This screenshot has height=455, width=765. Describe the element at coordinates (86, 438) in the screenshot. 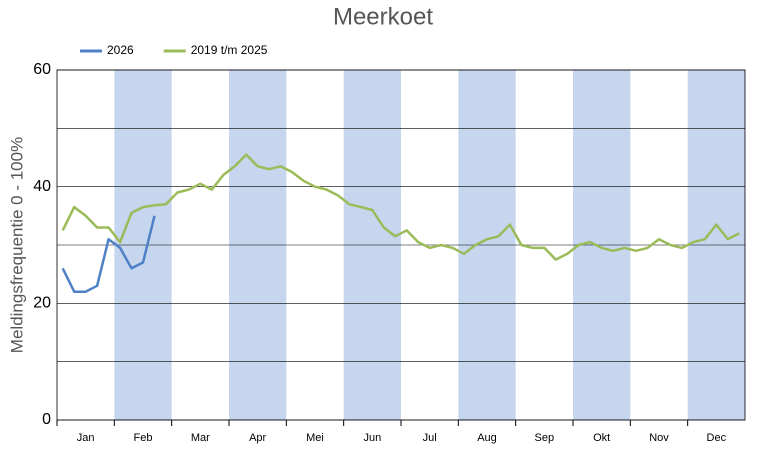

I see `x-tick-label: Jan` at that location.